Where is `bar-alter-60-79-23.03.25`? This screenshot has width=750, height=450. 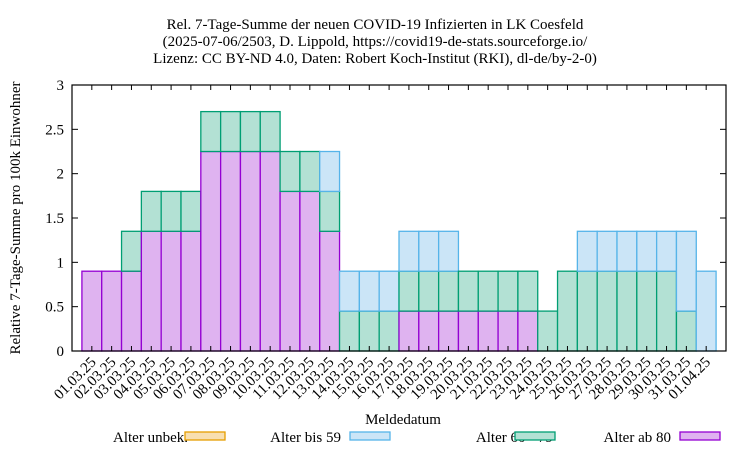
bar-alter-60-79-23.03.25 is located at coordinates (528, 291).